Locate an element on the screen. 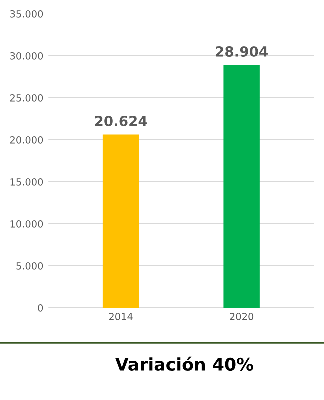 The width and height of the screenshot is (324, 400). x-tick-label: 2014 is located at coordinates (121, 316).